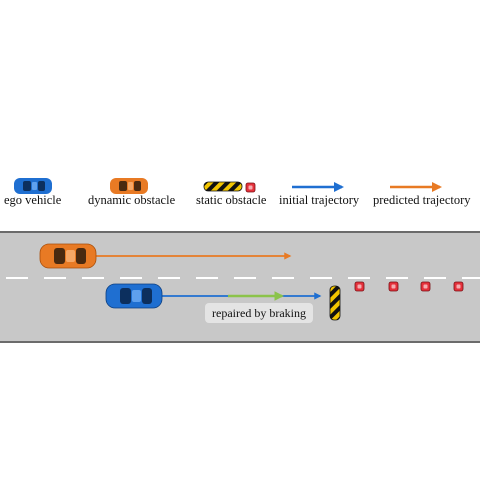 This screenshot has width=480, height=480. I want to click on legend-label-static-obstacle: static obstacle, so click(231, 200).